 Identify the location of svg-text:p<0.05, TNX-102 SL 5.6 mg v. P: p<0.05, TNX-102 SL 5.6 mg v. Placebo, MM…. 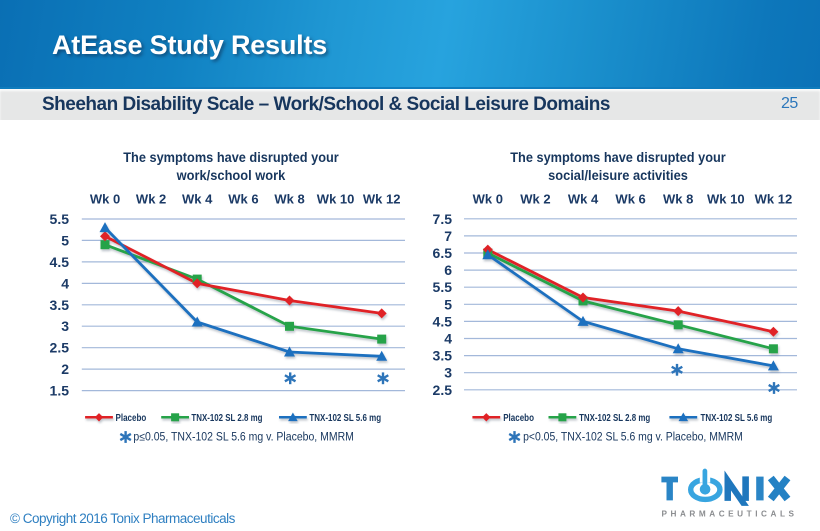
(633, 438).